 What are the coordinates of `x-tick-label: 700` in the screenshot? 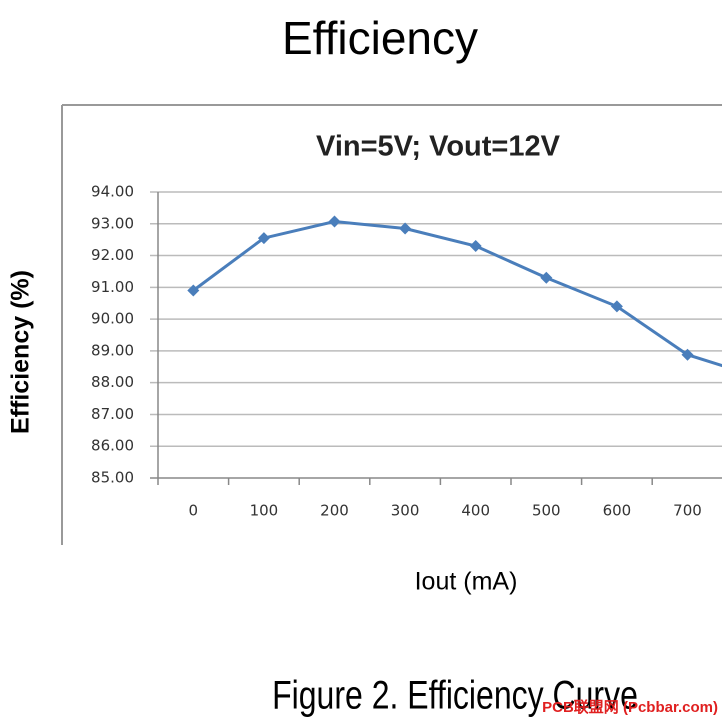 It's located at (687, 511).